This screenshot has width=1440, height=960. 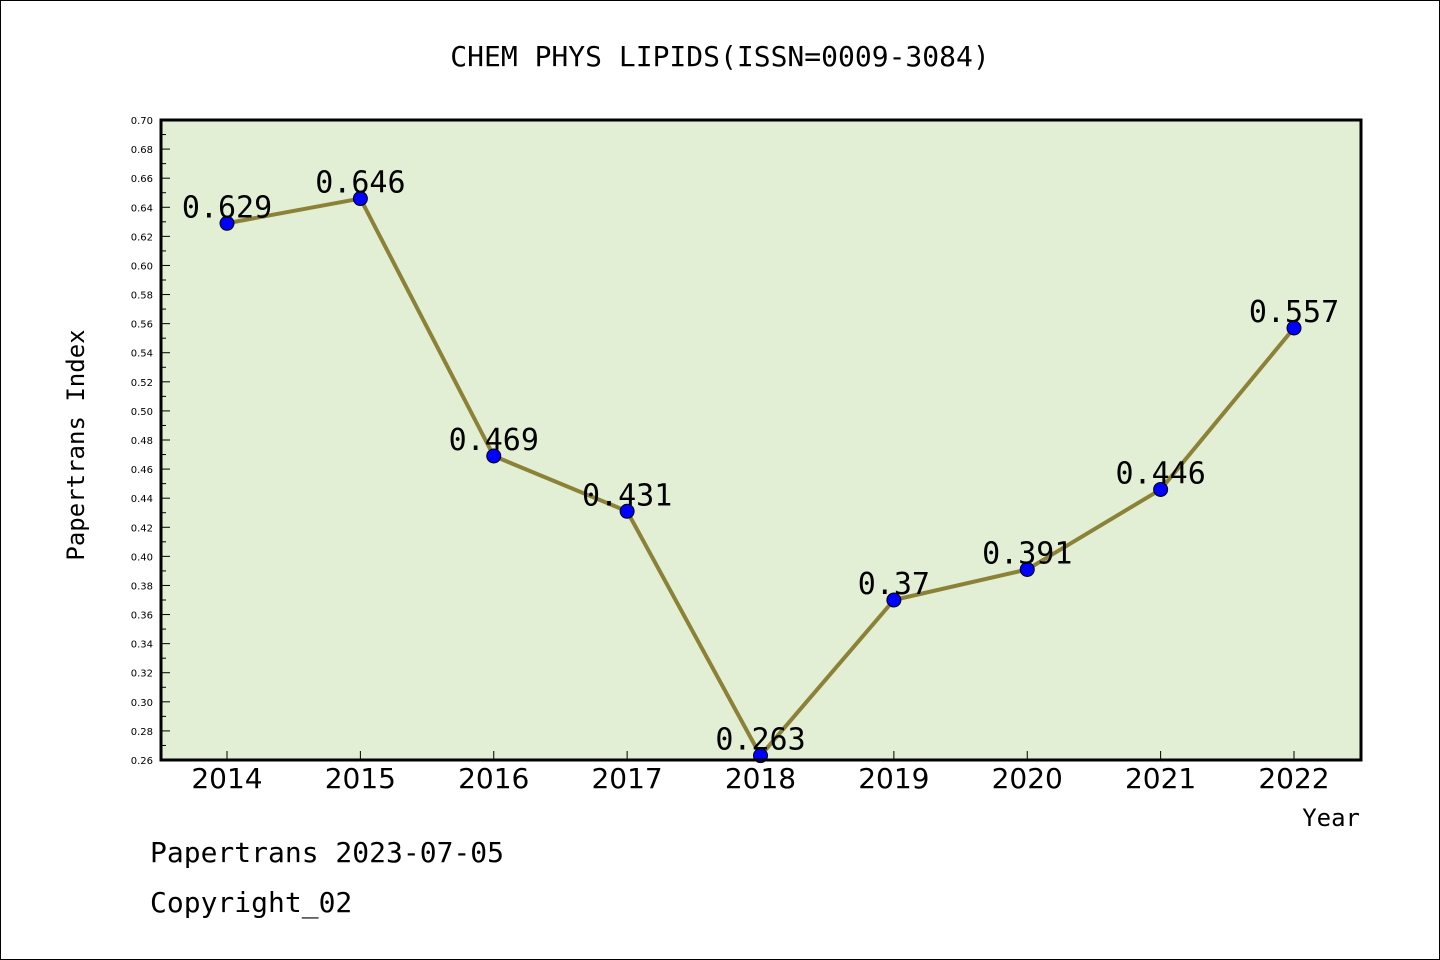 I want to click on x-tick-label: 2017, so click(x=626, y=778).